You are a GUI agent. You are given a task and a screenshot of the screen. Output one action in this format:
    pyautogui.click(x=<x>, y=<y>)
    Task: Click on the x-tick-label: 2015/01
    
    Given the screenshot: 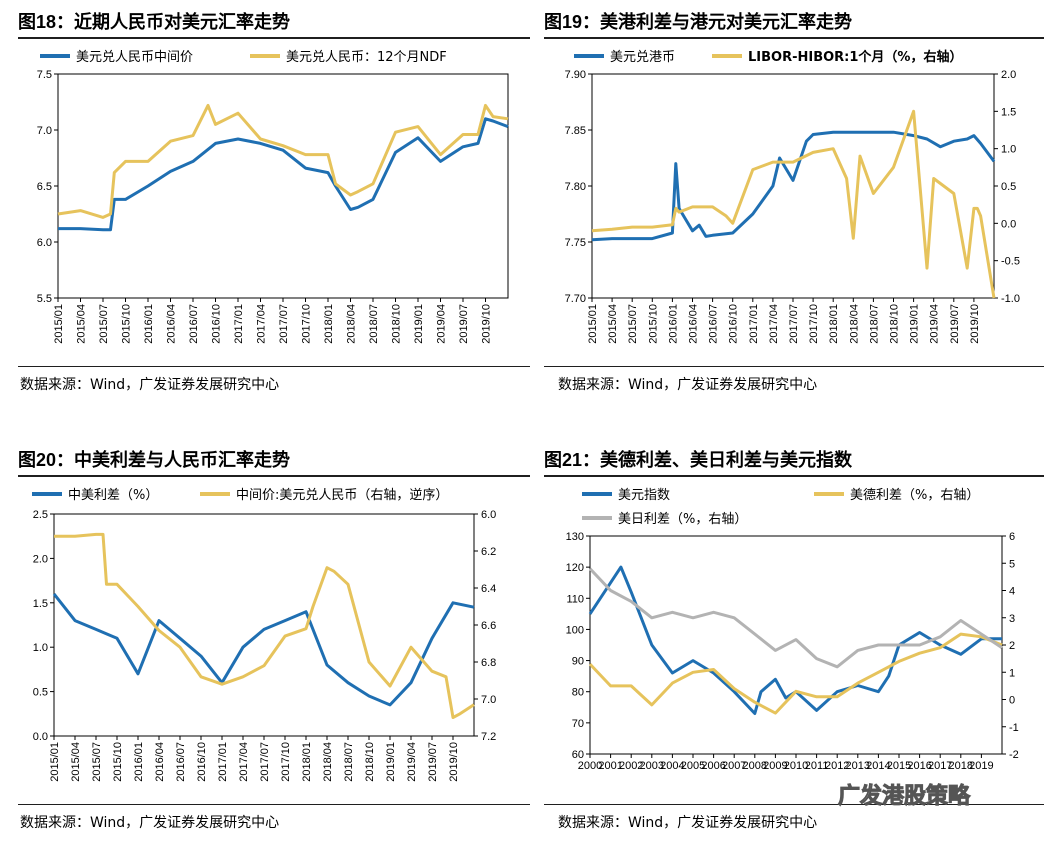 What is the action you would take?
    pyautogui.click(x=593, y=324)
    